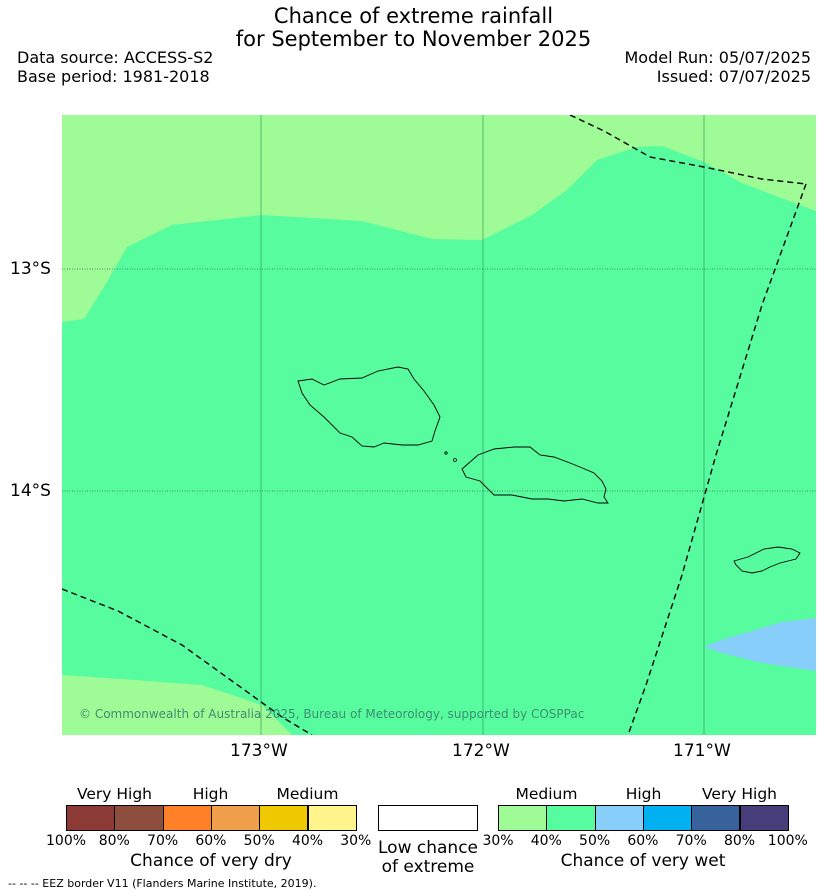 The width and height of the screenshot is (827, 896). What do you see at coordinates (535, 475) in the screenshot?
I see `upolu-island-outline` at bounding box center [535, 475].